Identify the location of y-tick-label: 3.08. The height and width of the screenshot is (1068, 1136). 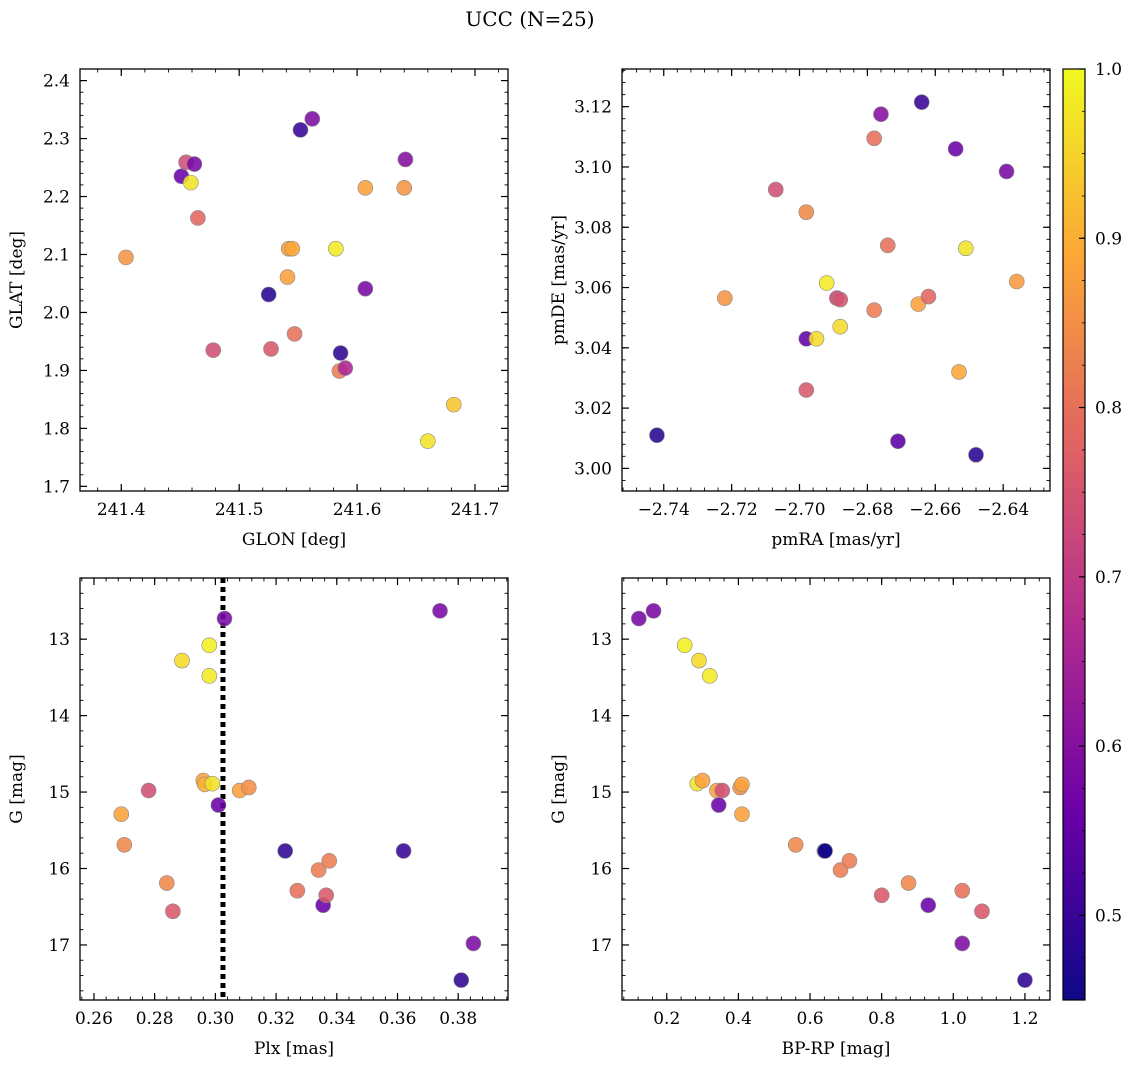
(593, 228).